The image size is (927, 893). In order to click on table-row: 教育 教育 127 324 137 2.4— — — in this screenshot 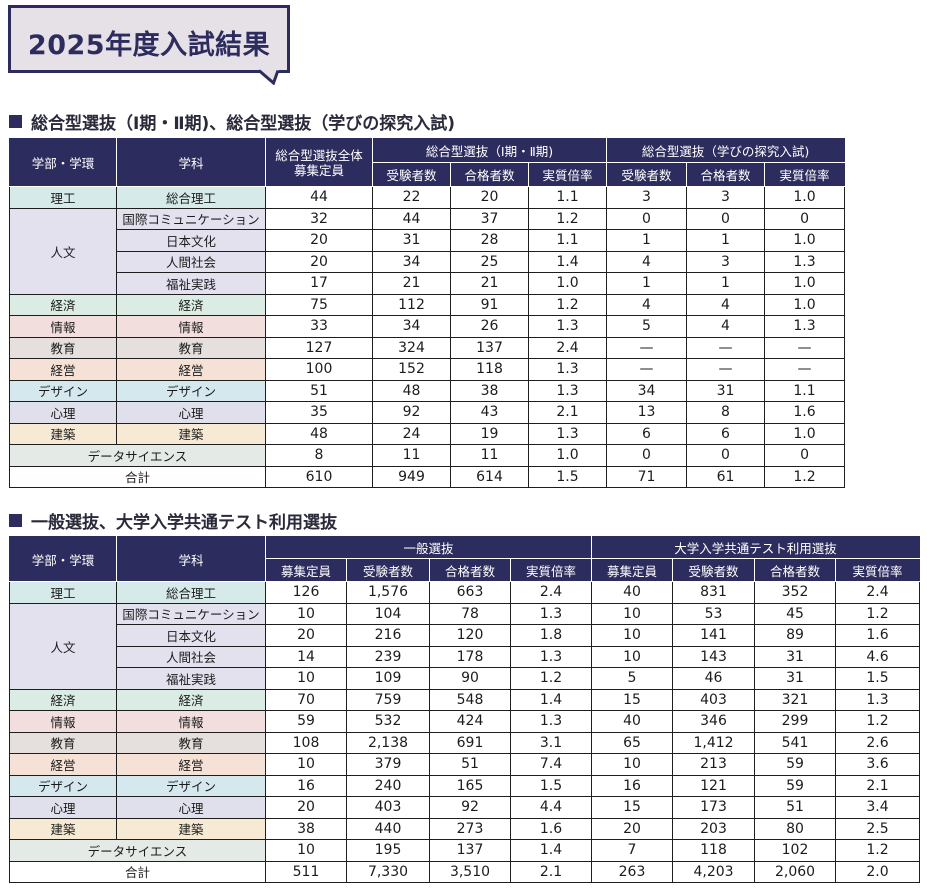, I will do `click(427, 347)`.